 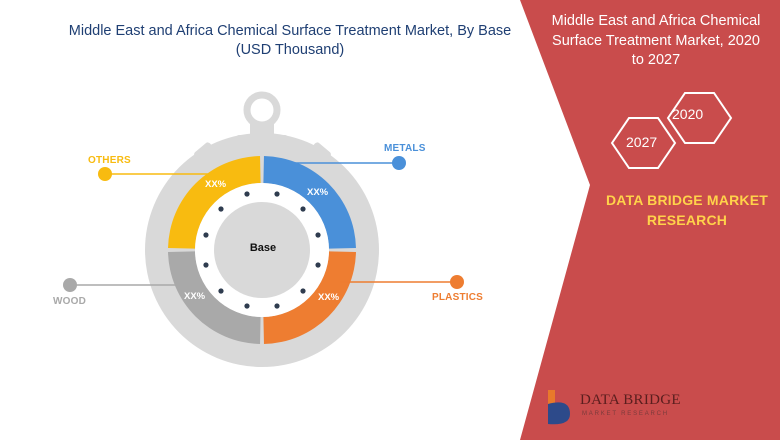 I want to click on logo-tagline: MARKET RESEARCH, so click(x=625, y=414).